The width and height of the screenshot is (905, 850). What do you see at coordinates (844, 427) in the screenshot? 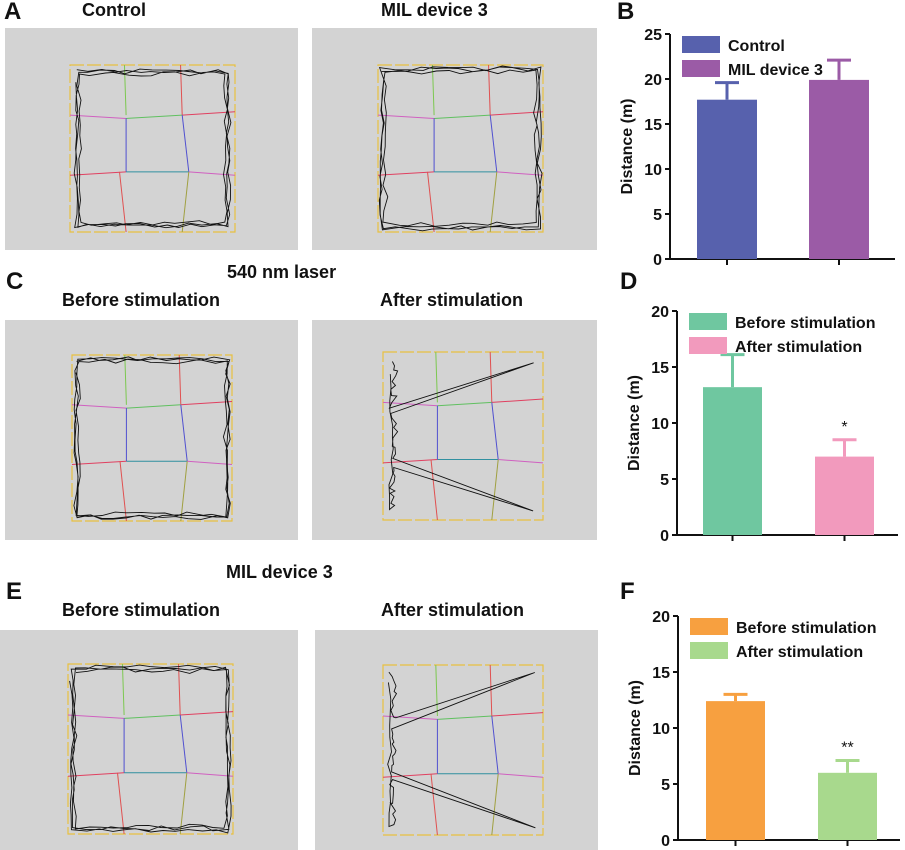
I see `significance-marker: *` at bounding box center [844, 427].